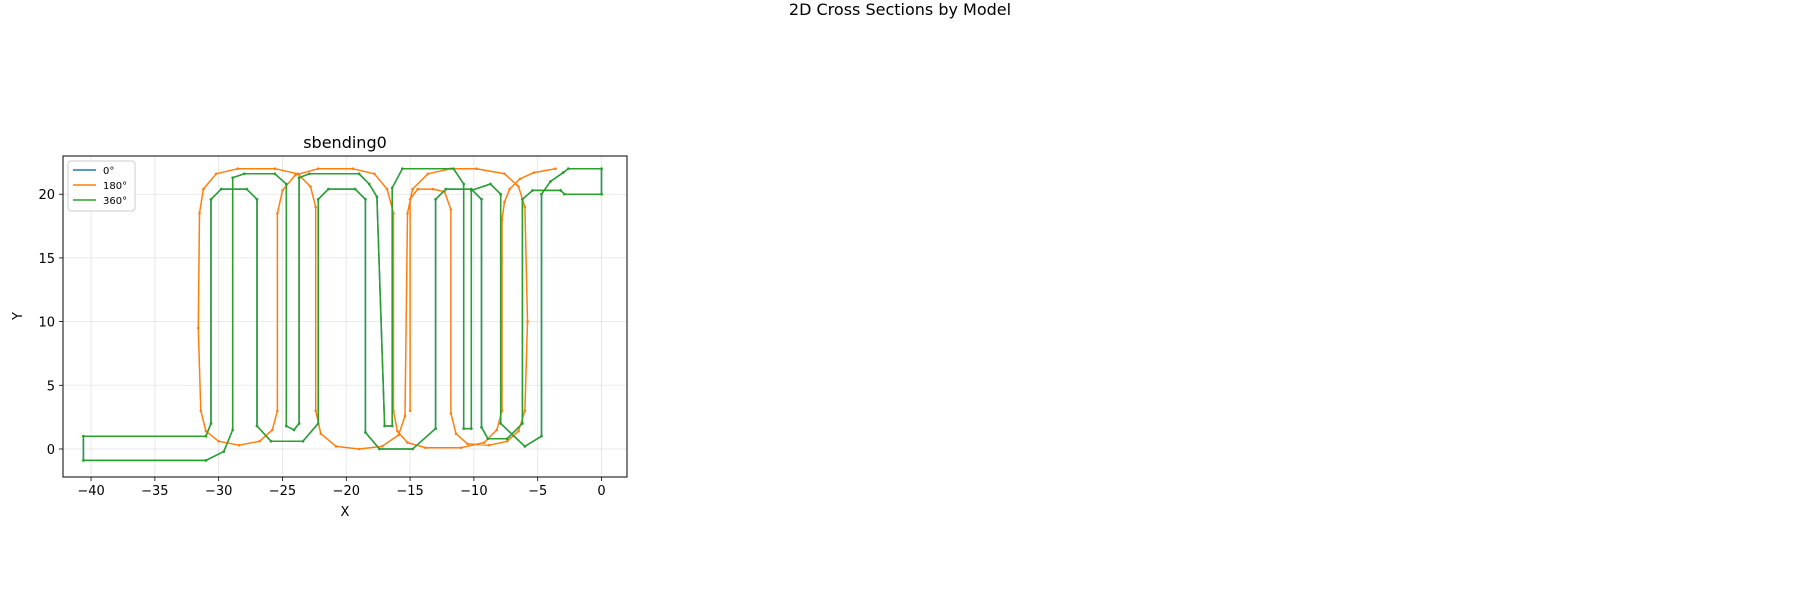 This screenshot has width=1800, height=600. I want to click on legend: 0° 180° 360°, so click(101, 186).